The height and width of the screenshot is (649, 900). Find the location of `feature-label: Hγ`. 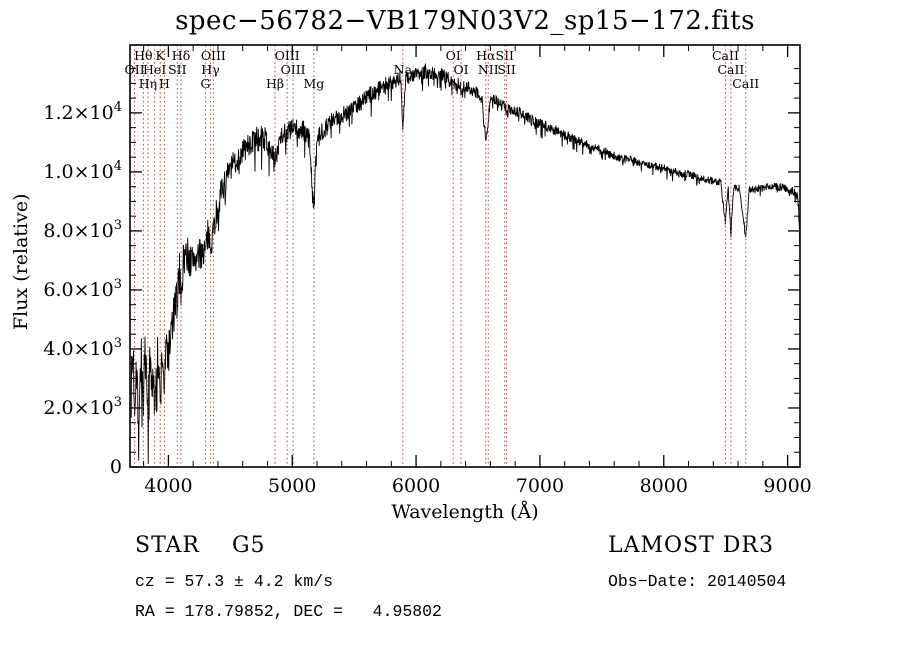

feature-label: Hγ is located at coordinates (210, 69).